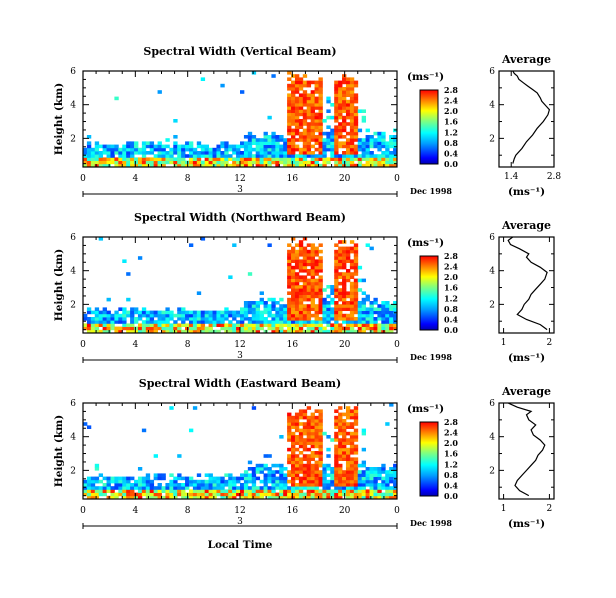 The height and width of the screenshot is (598, 616). Describe the element at coordinates (492, 404) in the screenshot. I see `y-tick-label: 6` at that location.